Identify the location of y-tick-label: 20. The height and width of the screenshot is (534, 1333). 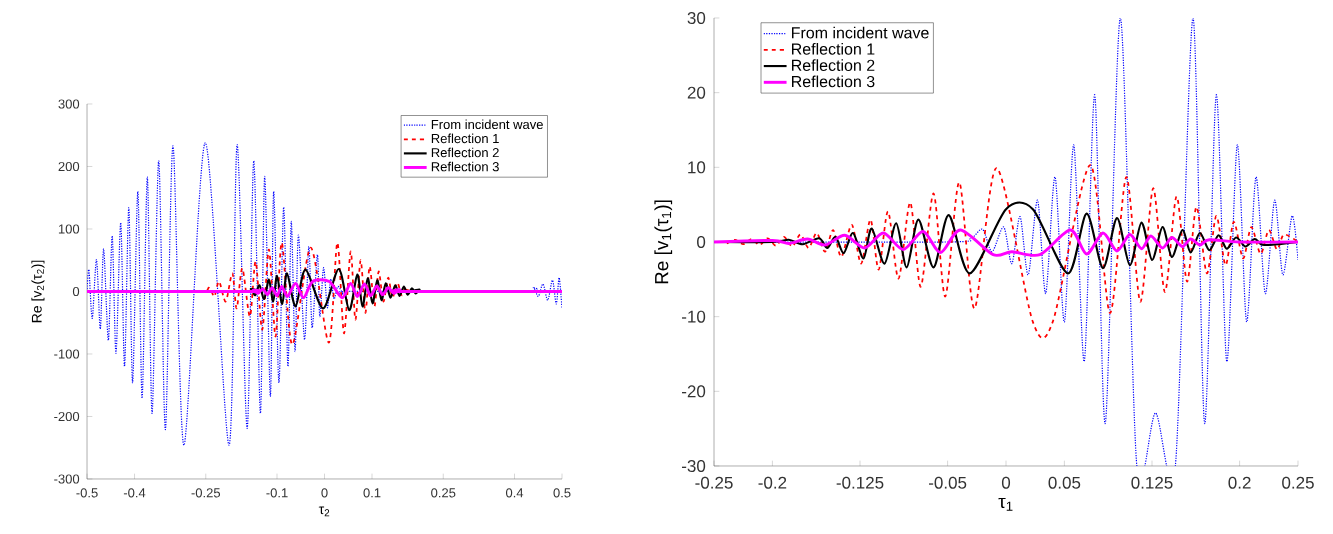
(696, 92).